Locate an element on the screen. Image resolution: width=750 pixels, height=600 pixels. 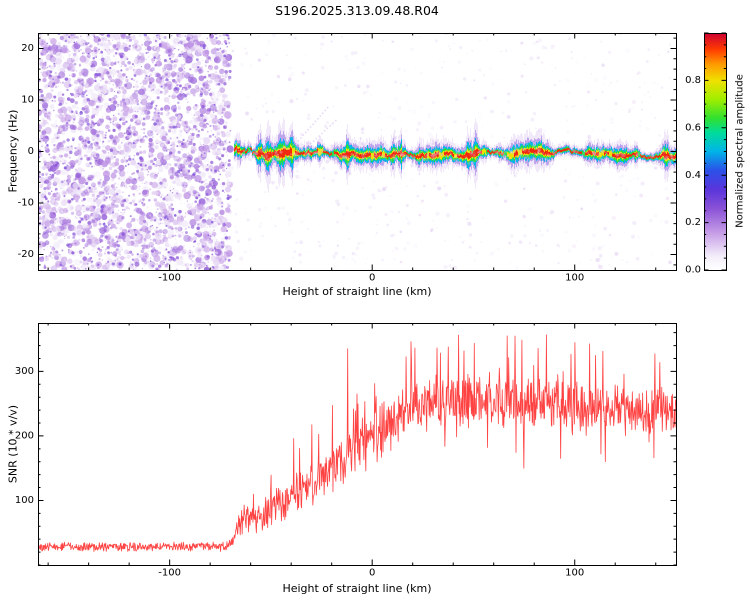
colorbar-label: Normalized spectral amplitude is located at coordinates (740, 151).